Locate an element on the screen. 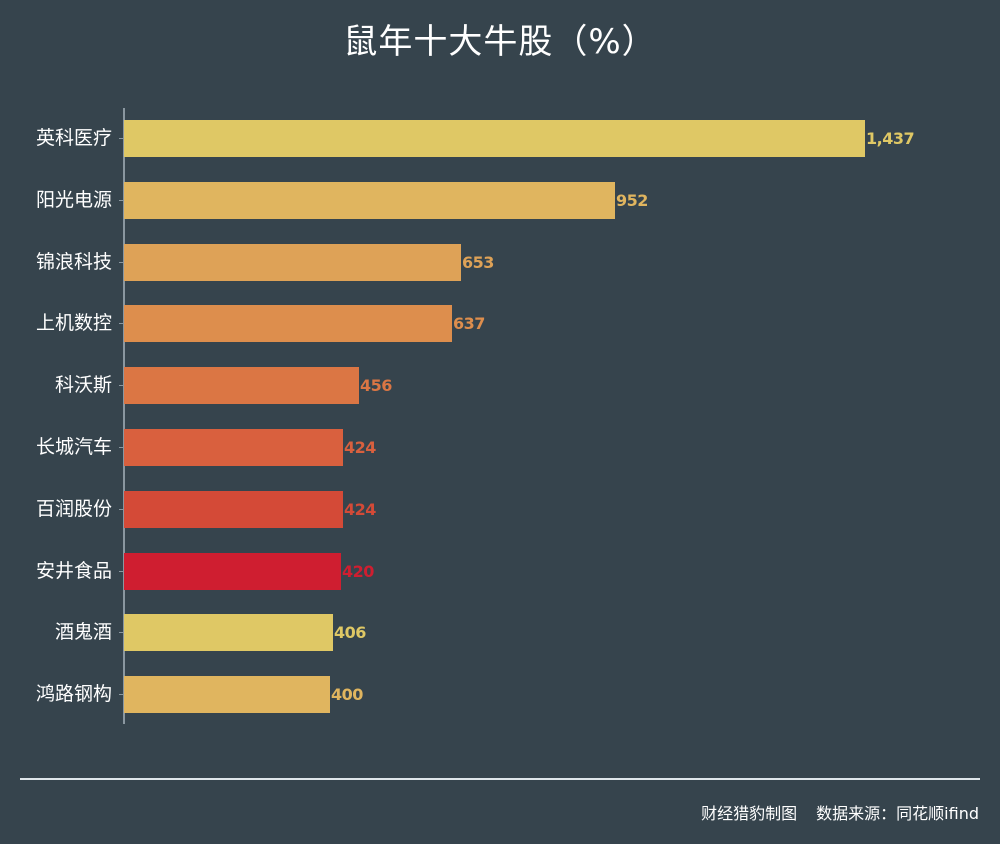 The height and width of the screenshot is (844, 1000). category-label: 百润股份 is located at coordinates (73, 508).